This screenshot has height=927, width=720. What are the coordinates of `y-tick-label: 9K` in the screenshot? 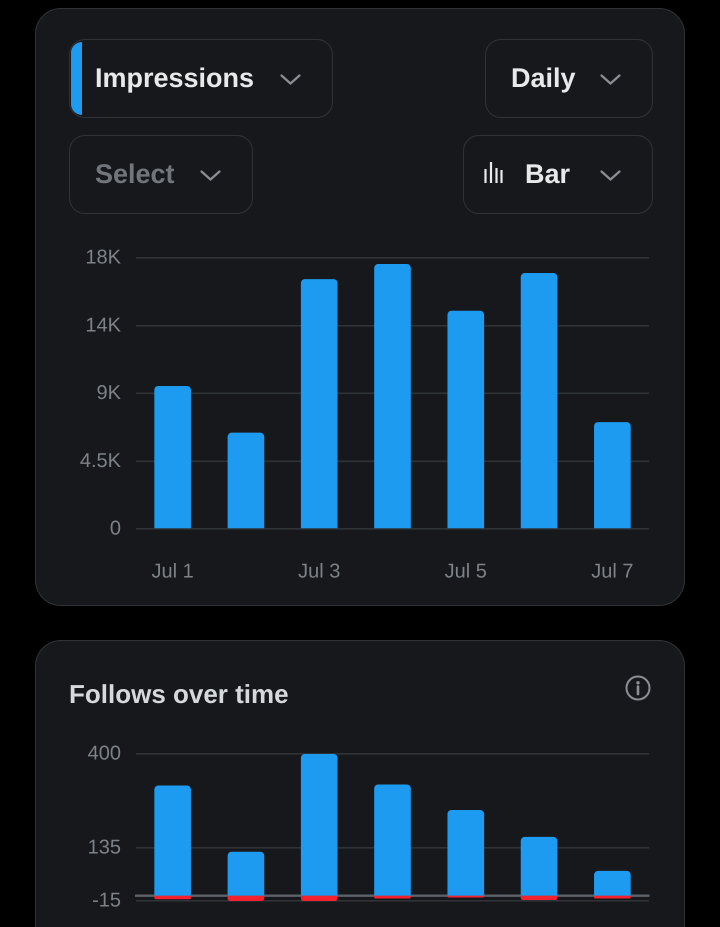 It's located at (109, 393).